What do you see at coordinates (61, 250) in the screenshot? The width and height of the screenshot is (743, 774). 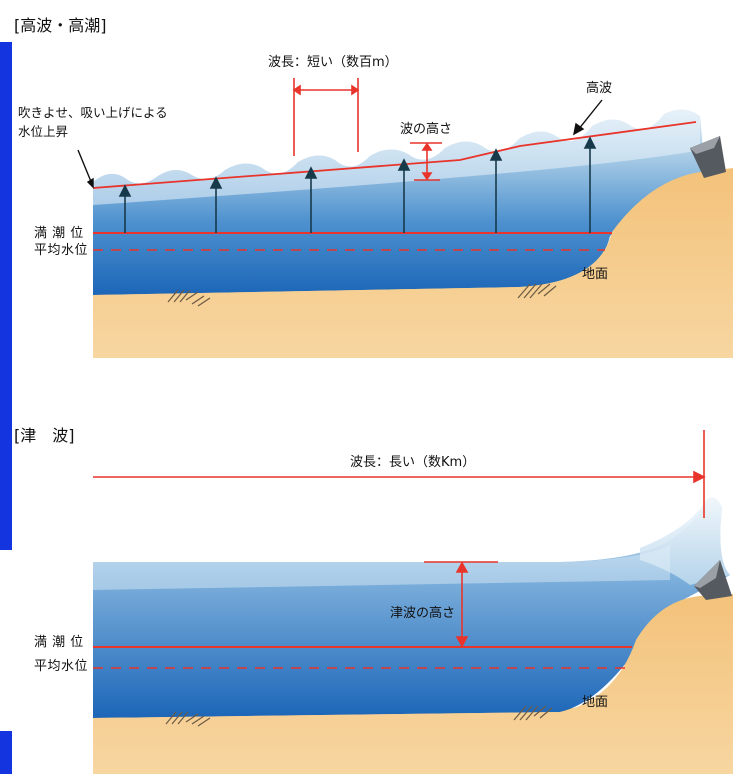 I see `hw-mean-label: 平均水位` at bounding box center [61, 250].